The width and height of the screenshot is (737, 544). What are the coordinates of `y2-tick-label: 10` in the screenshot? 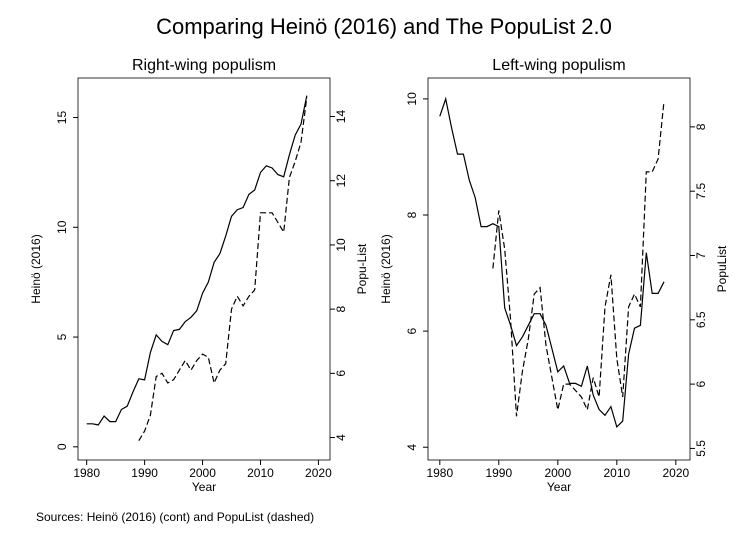 It's located at (341, 245).